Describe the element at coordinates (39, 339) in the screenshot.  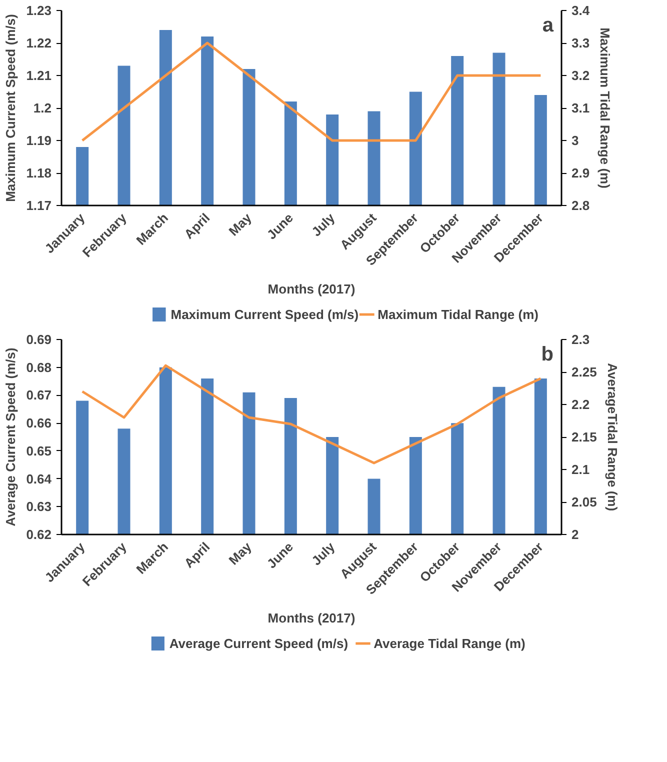
I see `y-tick-label: 0.69` at that location.